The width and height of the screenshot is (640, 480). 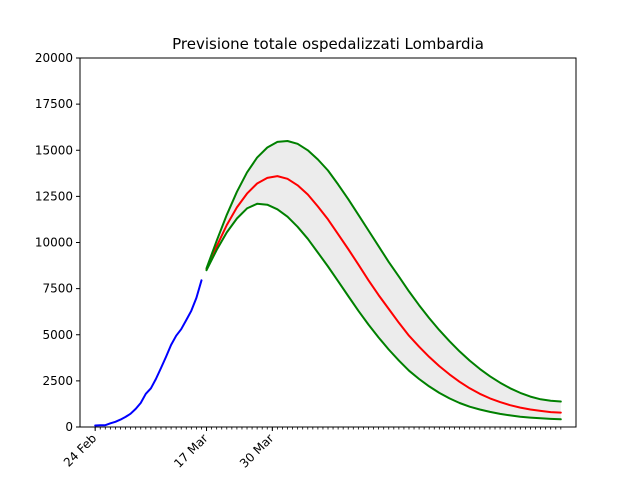 What do you see at coordinates (69, 427) in the screenshot?
I see `y-tick-label: 0` at bounding box center [69, 427].